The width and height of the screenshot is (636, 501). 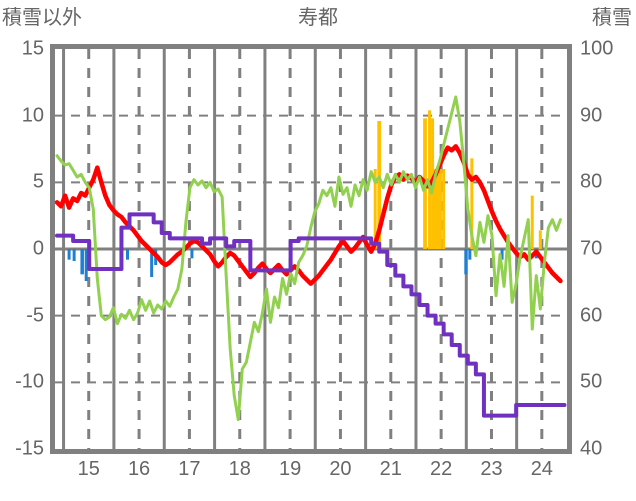 What do you see at coordinates (591, 181) in the screenshot?
I see `y-tick-right: 80` at bounding box center [591, 181].